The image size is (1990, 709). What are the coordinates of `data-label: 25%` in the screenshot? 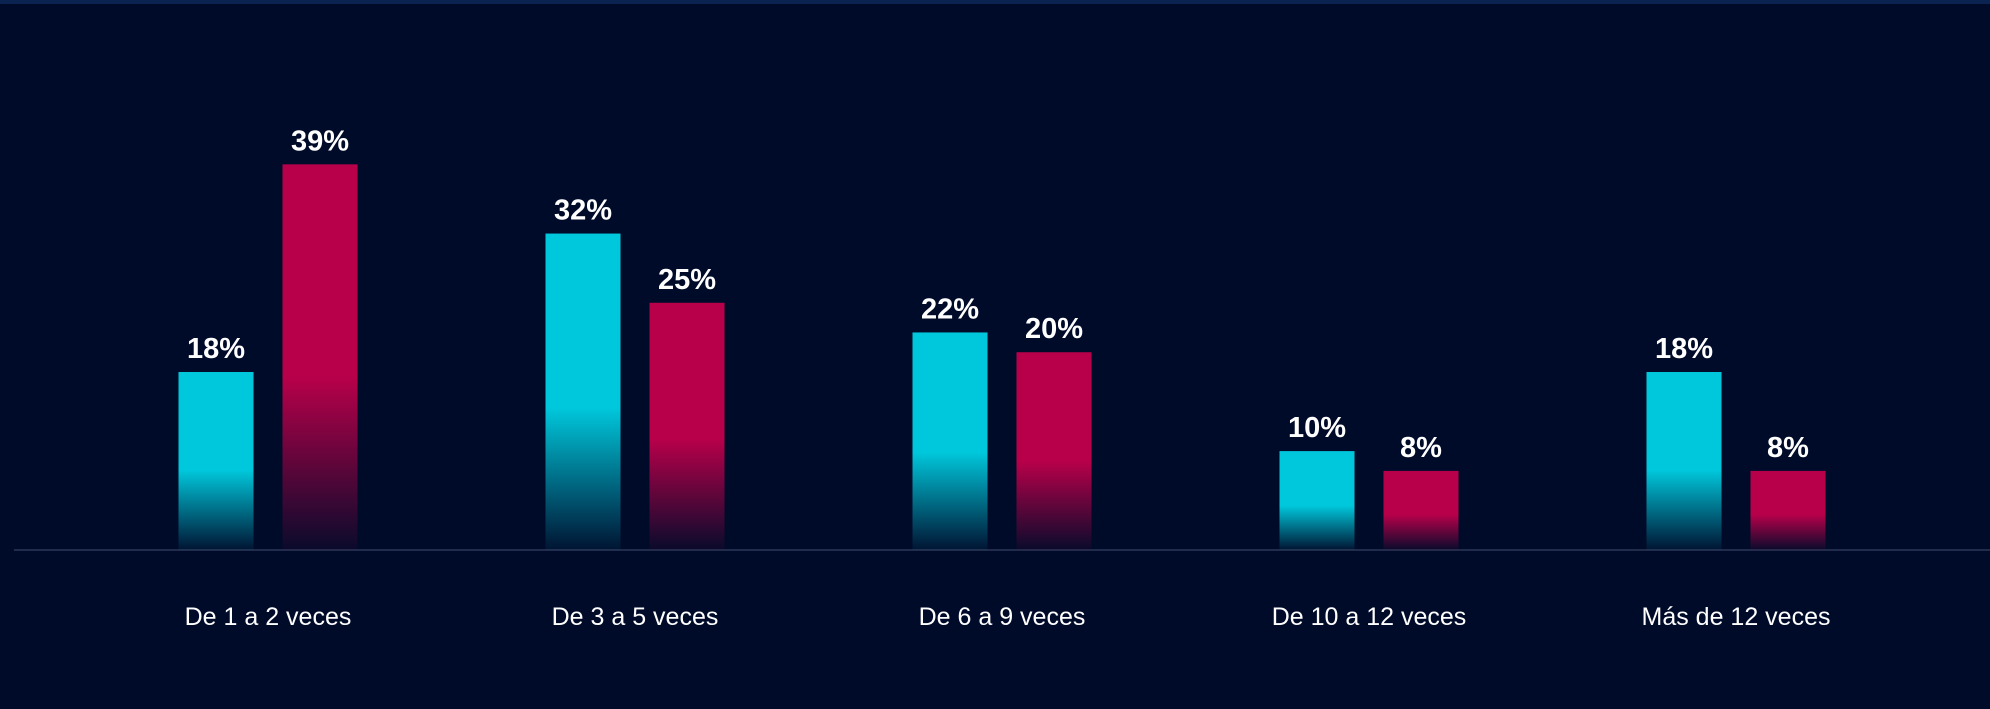 It's located at (687, 280).